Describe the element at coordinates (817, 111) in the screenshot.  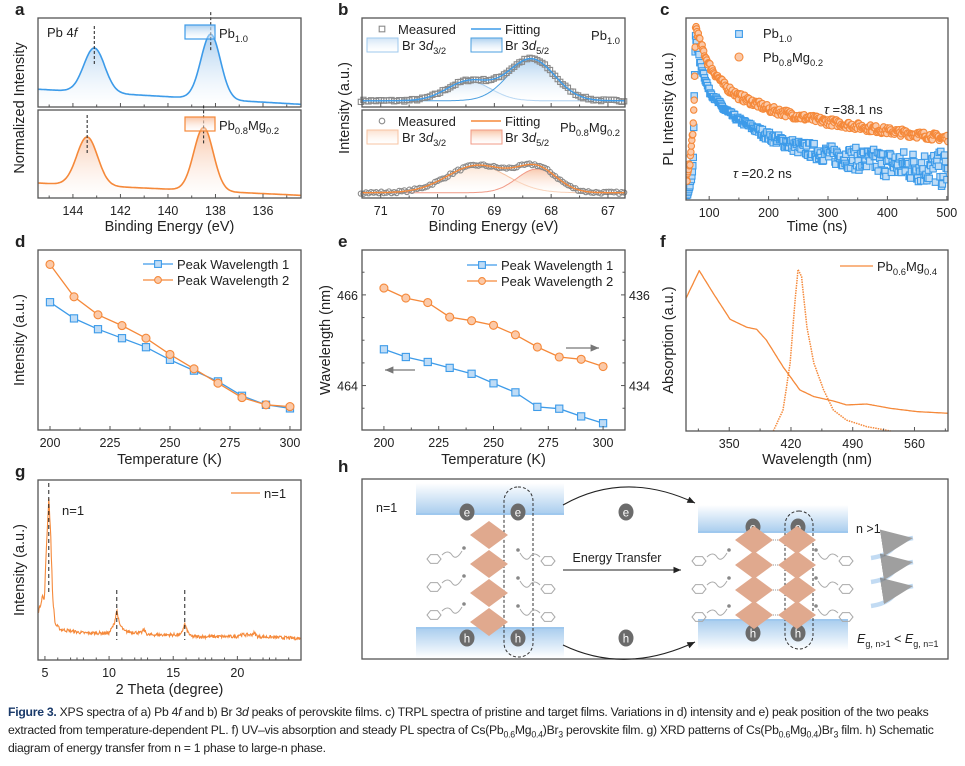
I see `trpl-data` at that location.